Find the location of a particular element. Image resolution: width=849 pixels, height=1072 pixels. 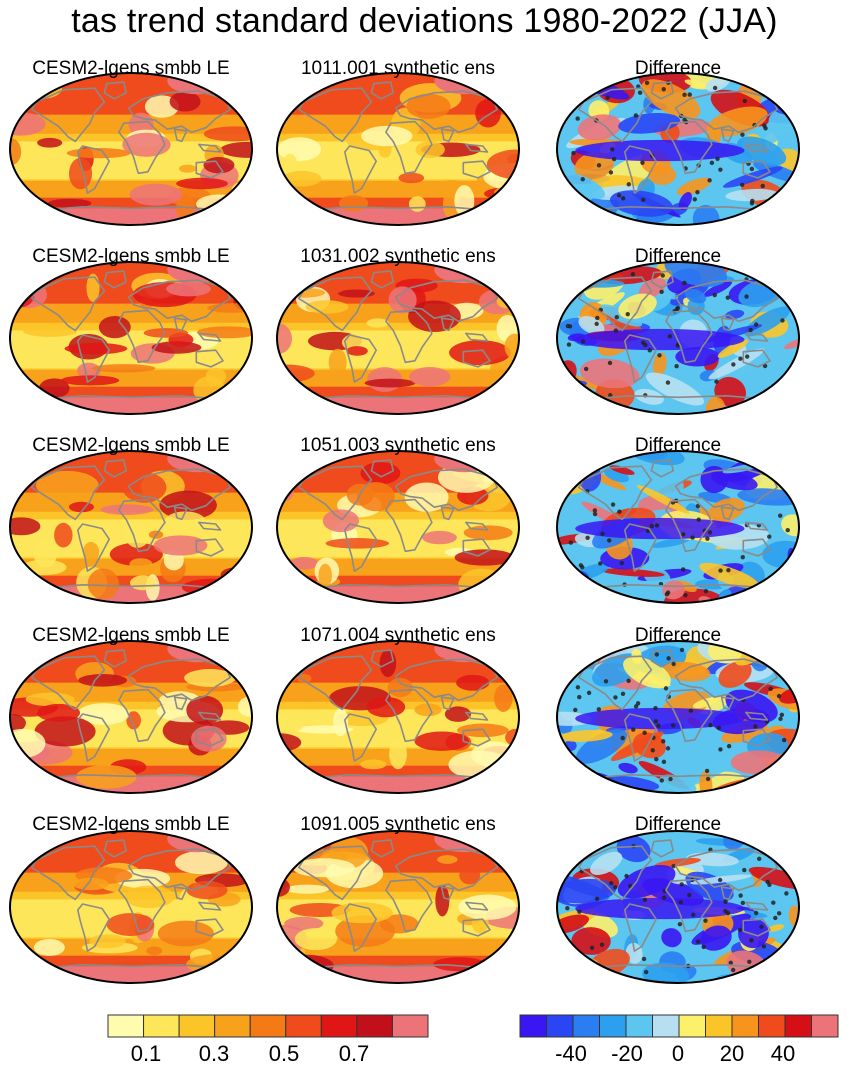

diff-colorbar-tick-label: 20 is located at coordinates (732, 1053).